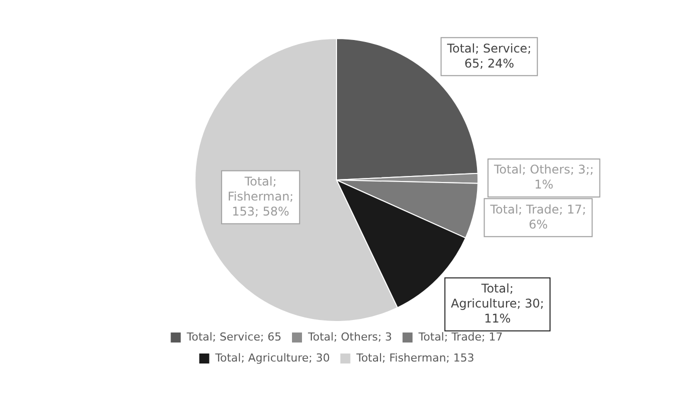  What do you see at coordinates (234, 337) in the screenshot?
I see `legend-label: Total; Service; 65` at bounding box center [234, 337].